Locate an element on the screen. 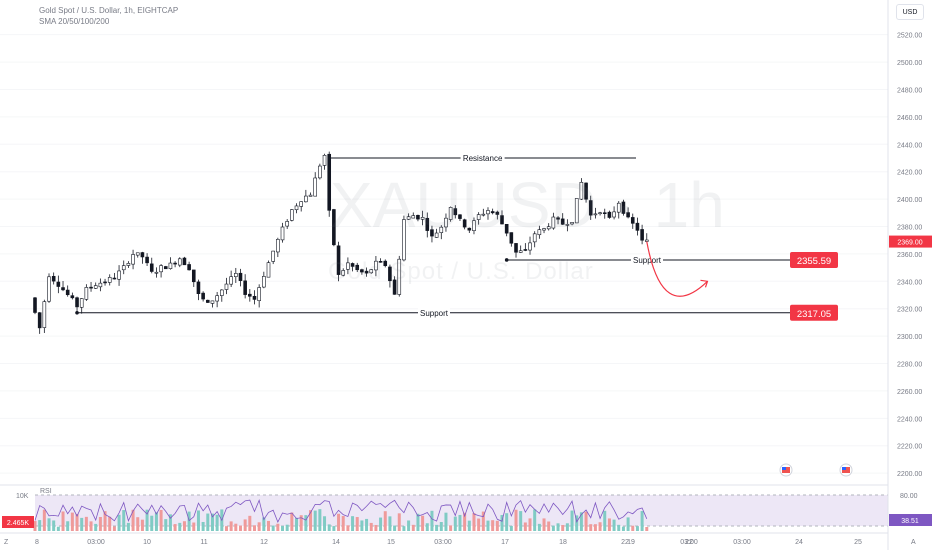 This screenshot has width=932, height=555. indicator-legend: SMA 20/50/100/200 is located at coordinates (74, 21).